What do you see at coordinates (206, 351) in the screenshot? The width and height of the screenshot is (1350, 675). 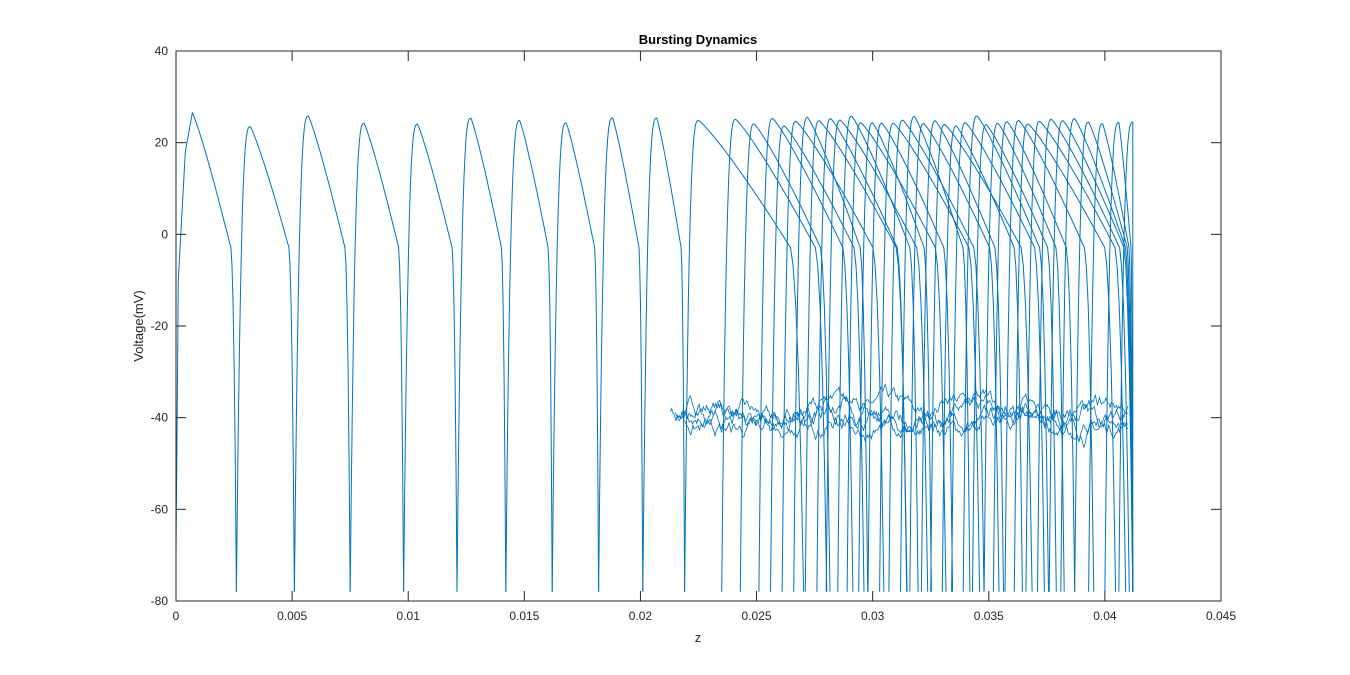 I see `voltage-trace-initial` at bounding box center [206, 351].